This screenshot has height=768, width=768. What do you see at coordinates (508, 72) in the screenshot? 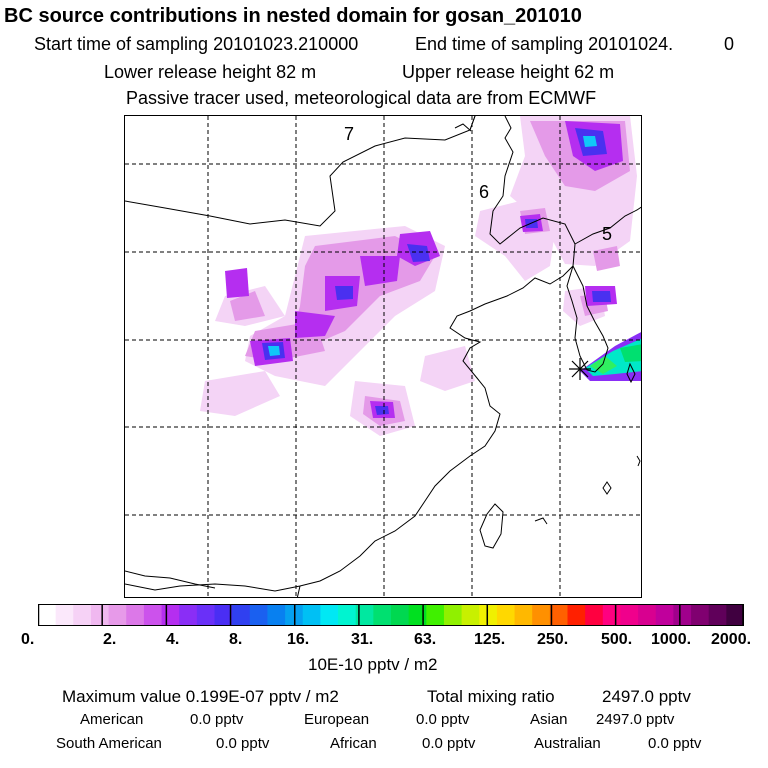
I see `upper-release-height: Upper release height 62 m` at bounding box center [508, 72].